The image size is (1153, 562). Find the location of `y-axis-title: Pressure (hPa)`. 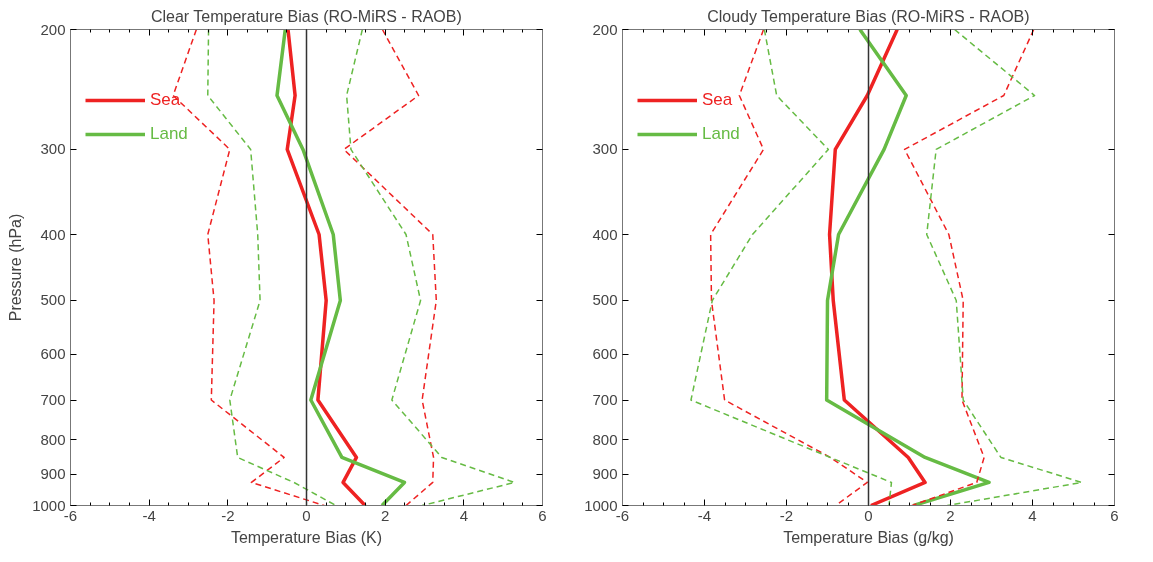

y-axis-title: Pressure (hPa) is located at coordinates (16, 267).